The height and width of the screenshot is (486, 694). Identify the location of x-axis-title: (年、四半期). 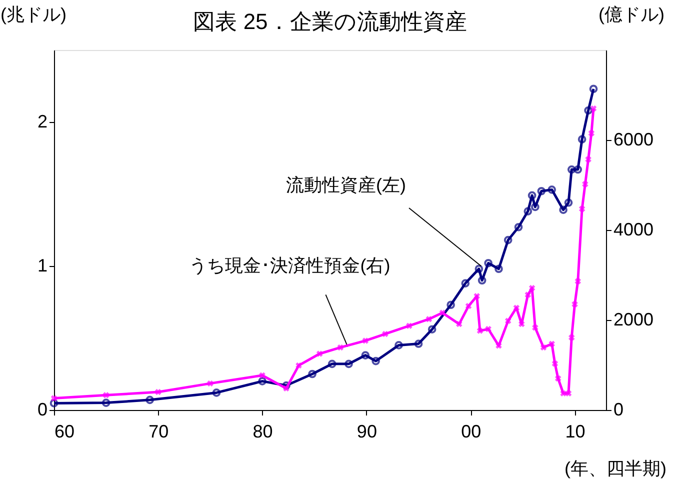
(615, 468).